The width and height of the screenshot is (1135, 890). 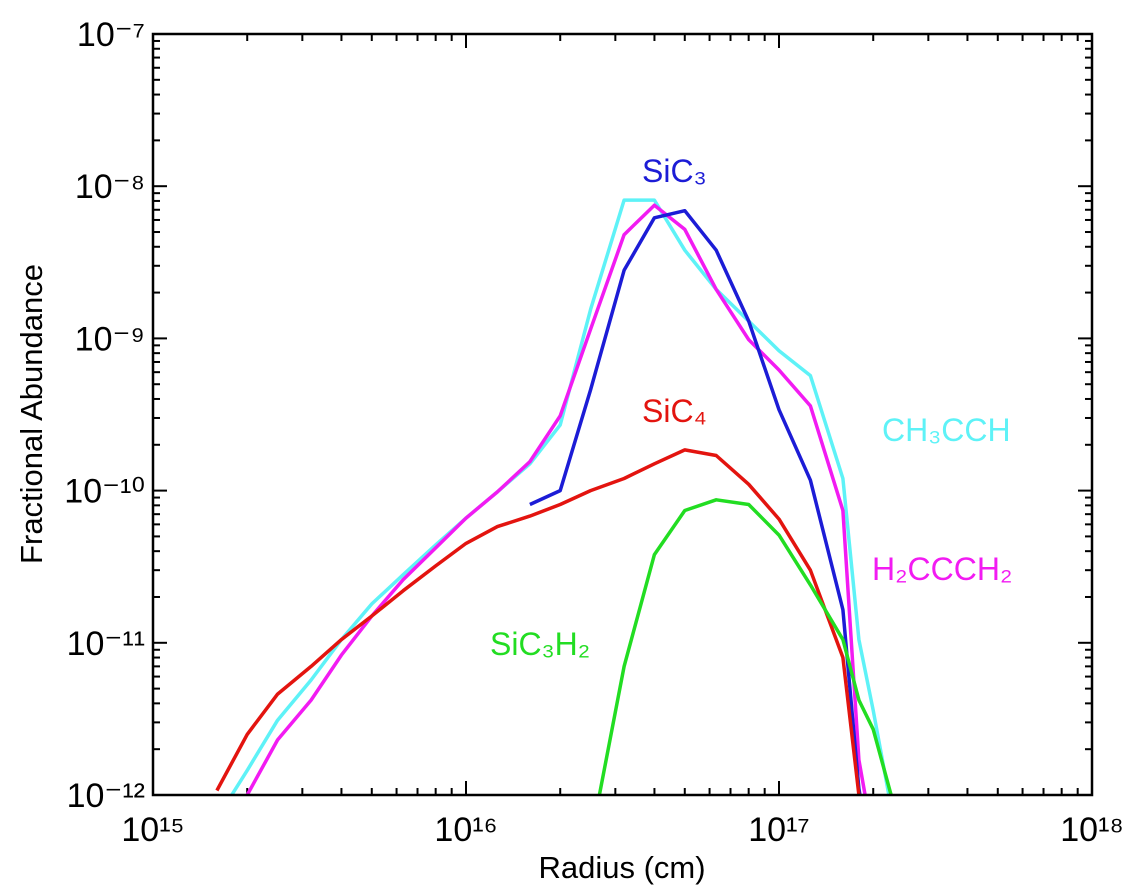 What do you see at coordinates (674, 411) in the screenshot?
I see `series-label: SiC₄` at bounding box center [674, 411].